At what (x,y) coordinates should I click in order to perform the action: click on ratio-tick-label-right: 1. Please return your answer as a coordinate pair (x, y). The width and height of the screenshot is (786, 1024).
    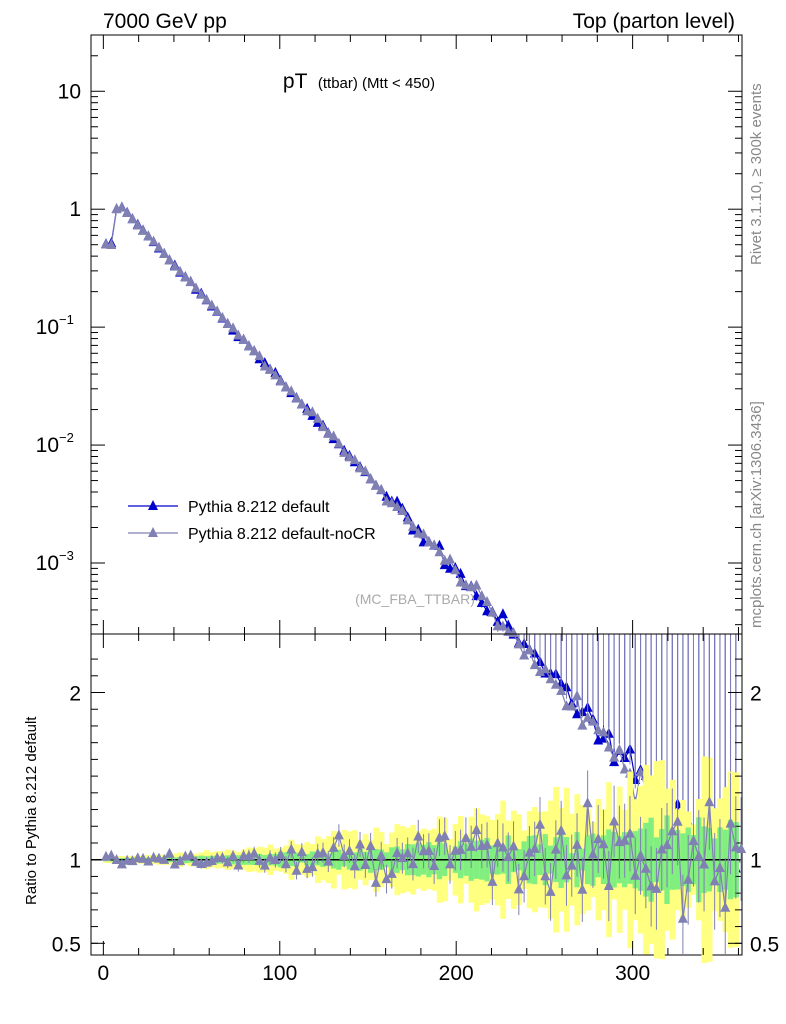
    Looking at the image, I should click on (756, 861).